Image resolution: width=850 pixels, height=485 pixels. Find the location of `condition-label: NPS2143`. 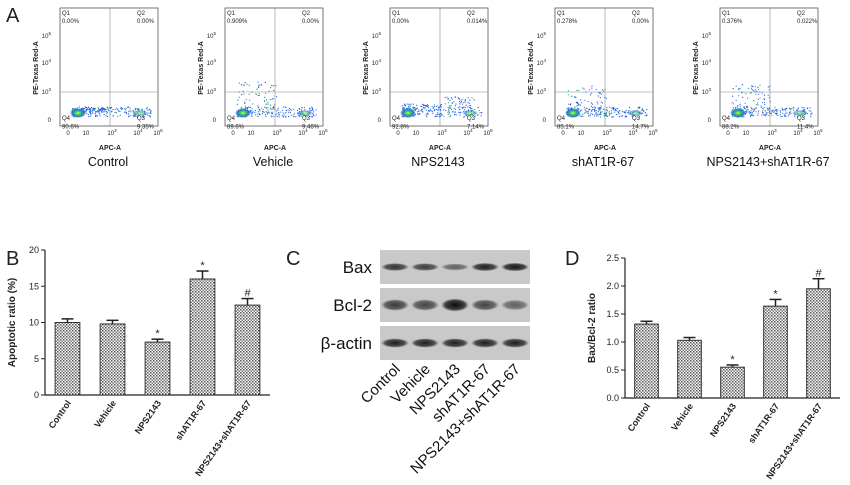

condition-label: NPS2143 is located at coordinates (438, 162).